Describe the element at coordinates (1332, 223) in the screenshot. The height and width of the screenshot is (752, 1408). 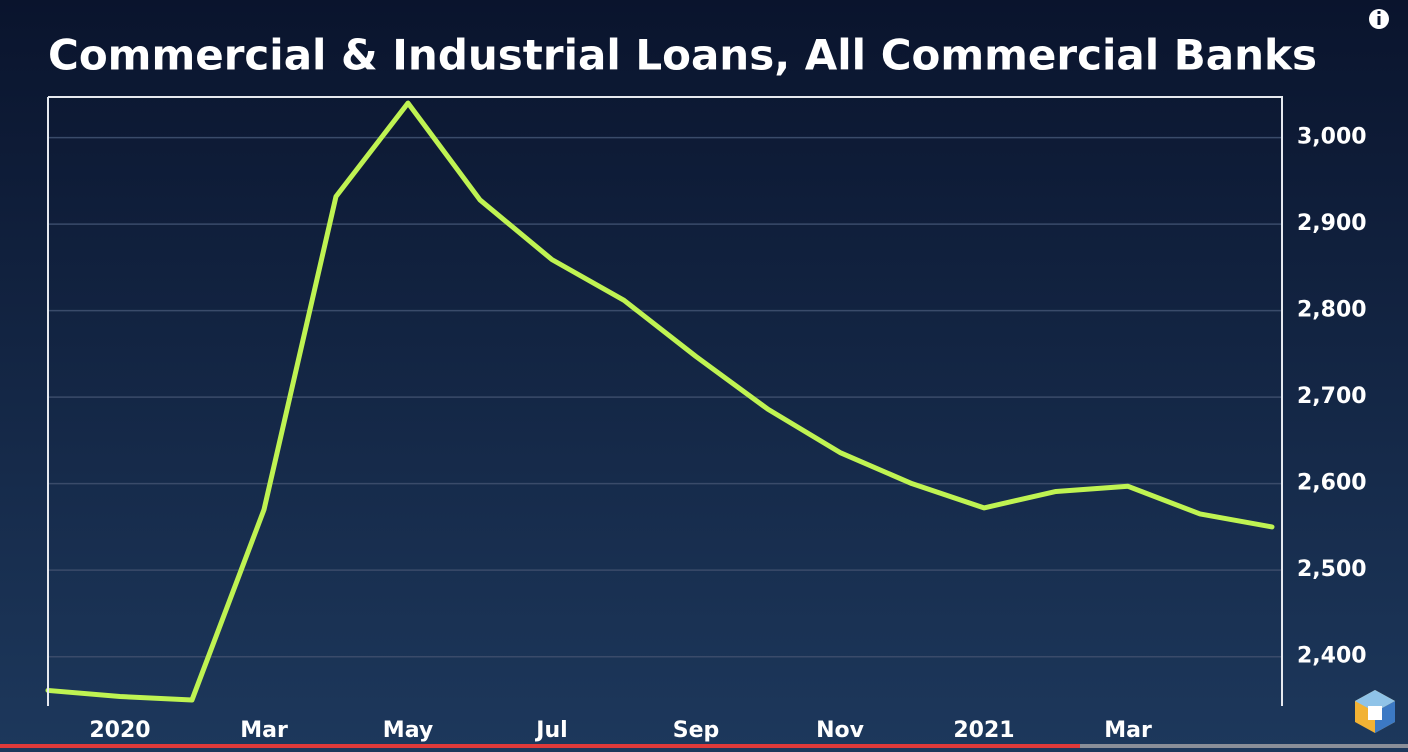
I see `y-tick-label: 2,900` at that location.